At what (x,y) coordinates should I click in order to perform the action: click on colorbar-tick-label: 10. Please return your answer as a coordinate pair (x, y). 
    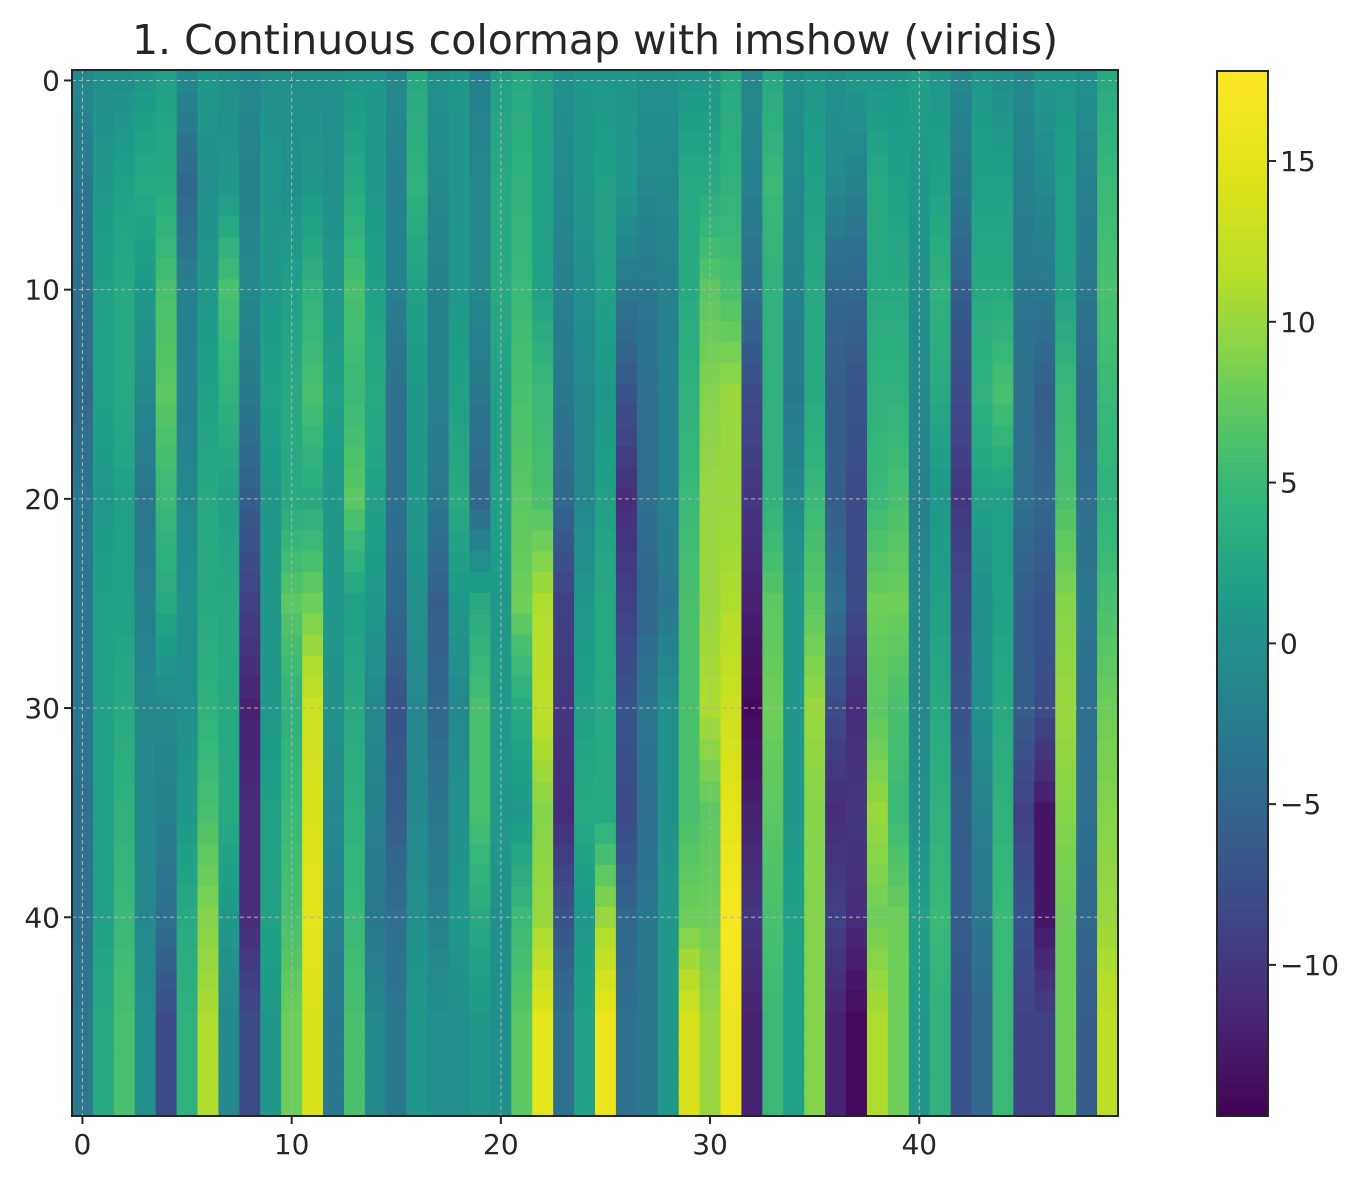
    Looking at the image, I should click on (1298, 322).